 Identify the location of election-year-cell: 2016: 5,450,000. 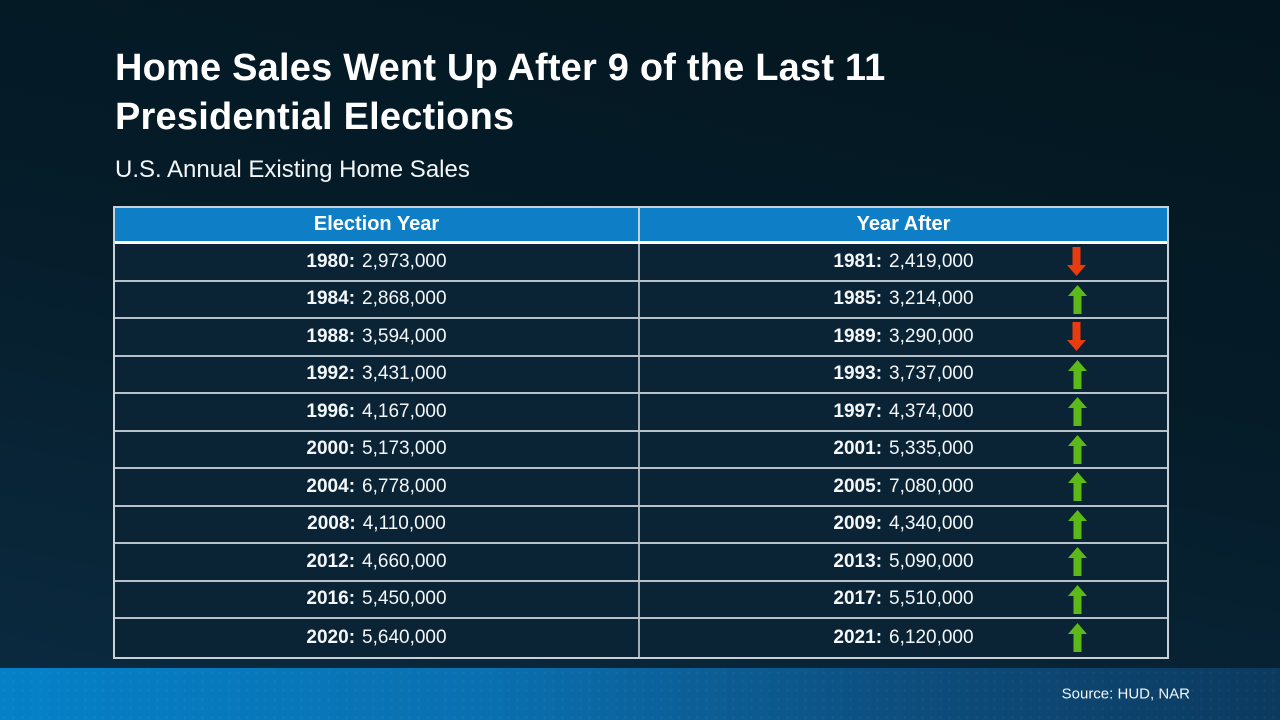
(377, 599).